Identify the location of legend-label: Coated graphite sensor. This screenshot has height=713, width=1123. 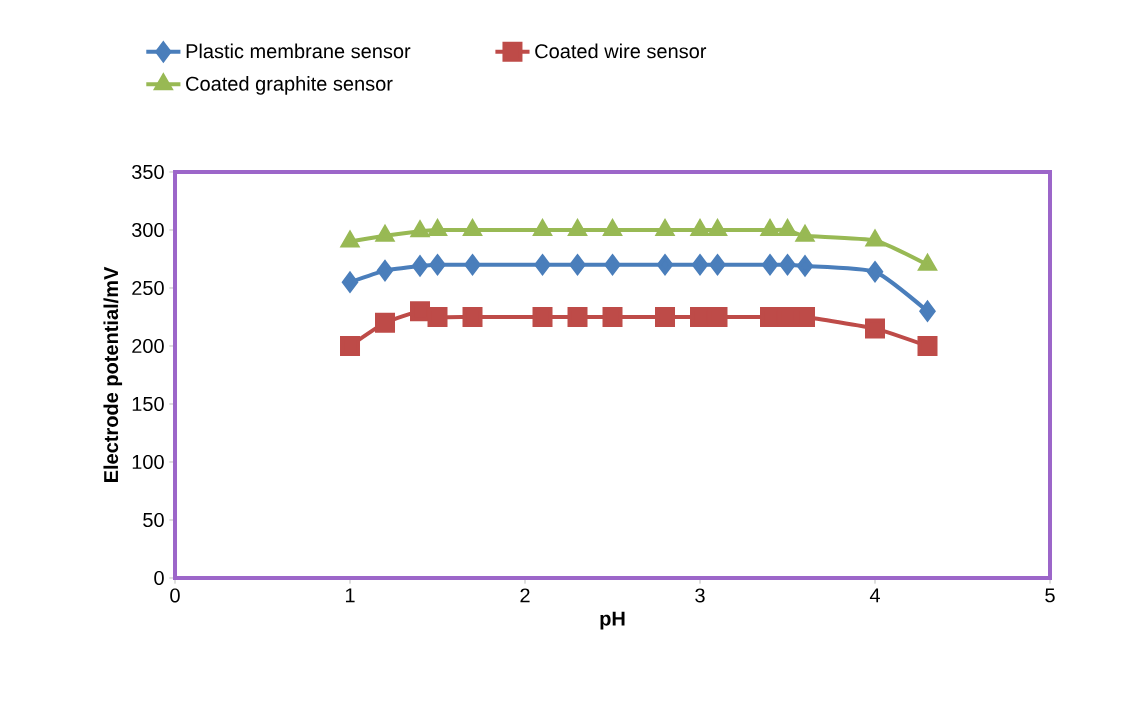
(289, 85).